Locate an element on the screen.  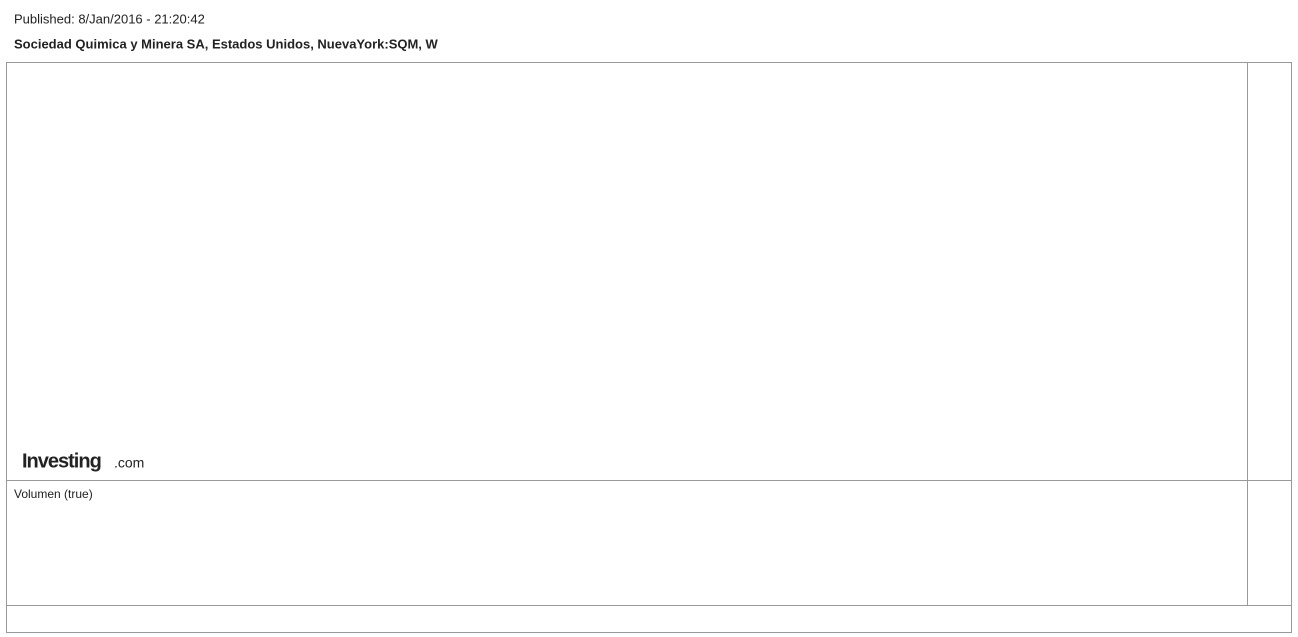
volume-title: Volumen (true) is located at coordinates (53, 494).